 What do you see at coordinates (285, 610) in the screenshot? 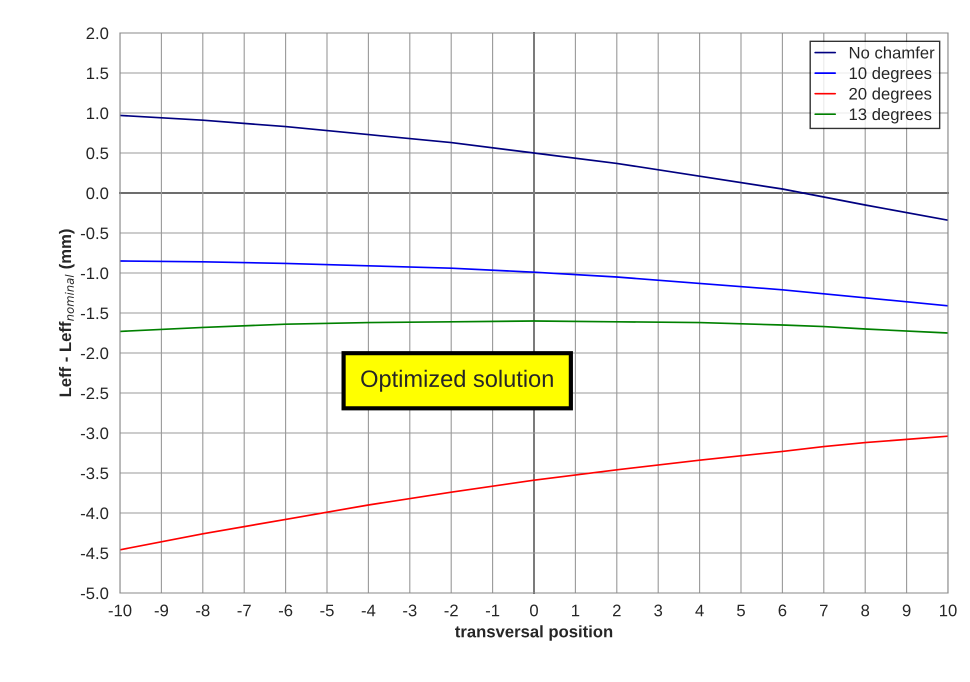
I see `x-tick-label: -6` at bounding box center [285, 610].